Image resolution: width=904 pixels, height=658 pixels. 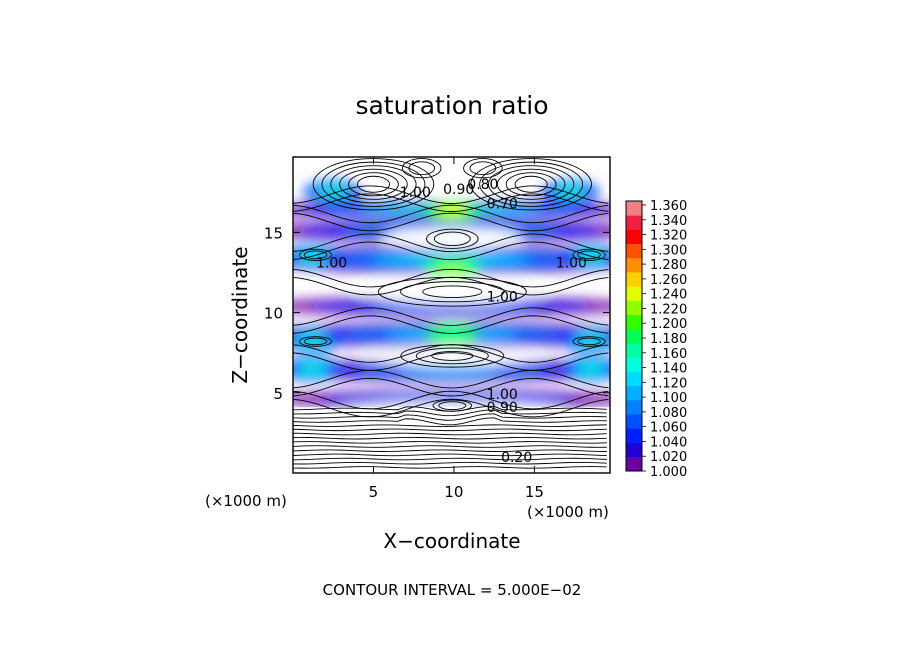 What do you see at coordinates (273, 233) in the screenshot?
I see `y-tick-label: 15` at bounding box center [273, 233].